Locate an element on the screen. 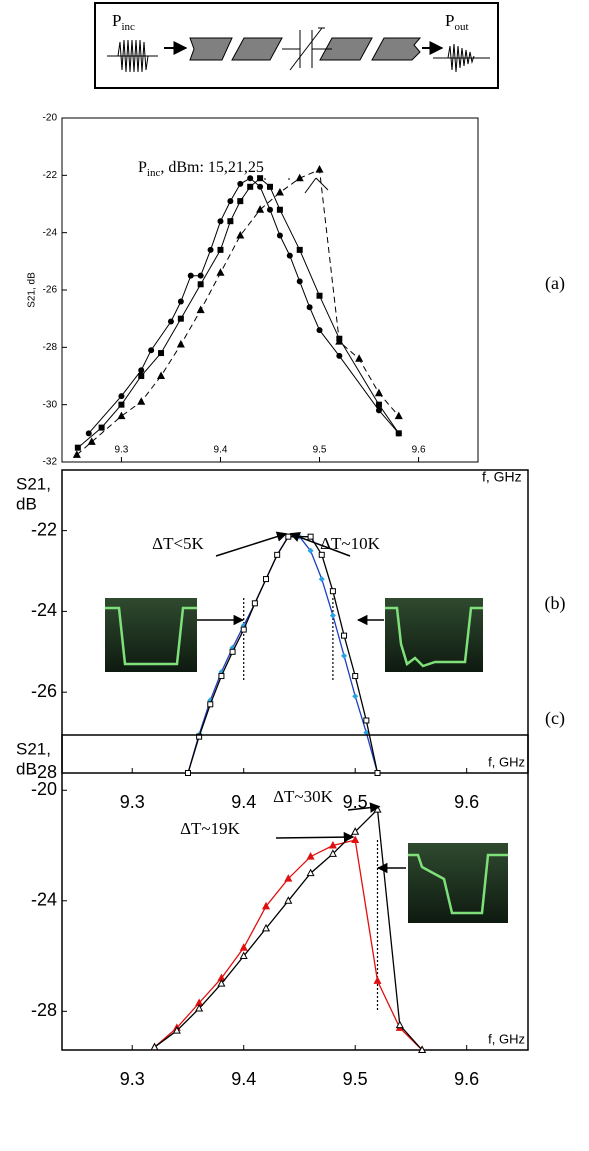 This screenshot has height=1151, width=589. y-tick-label: -20 is located at coordinates (44, 789).